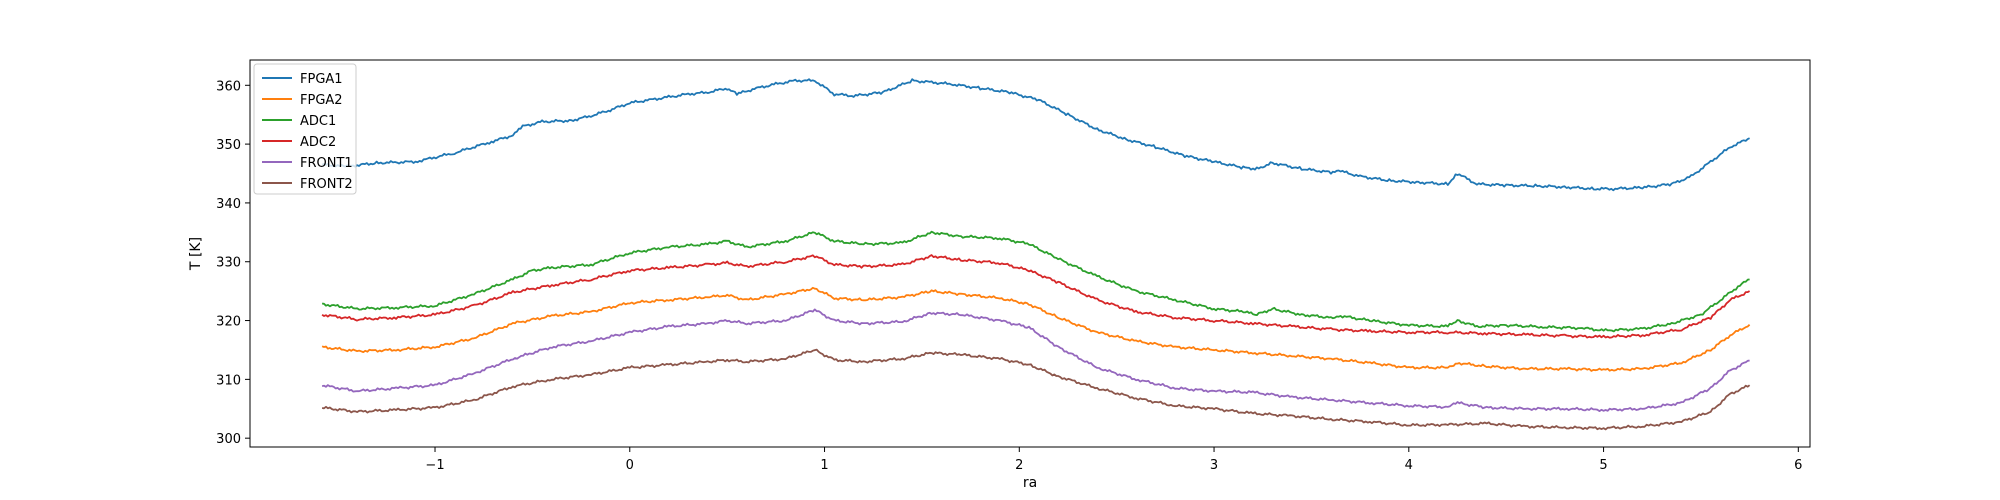  What do you see at coordinates (228, 145) in the screenshot?
I see `y-tick-label: 350` at bounding box center [228, 145].